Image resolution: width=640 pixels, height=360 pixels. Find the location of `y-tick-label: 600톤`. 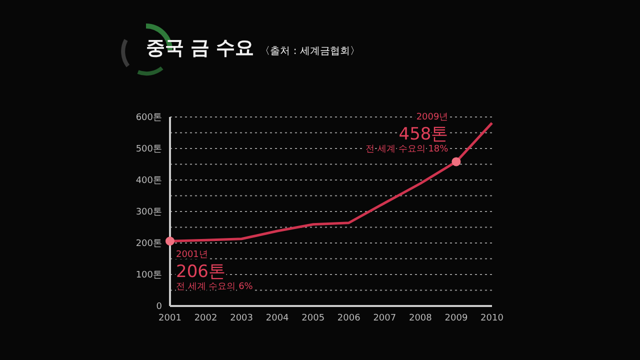

y-tick-label: 600톤 is located at coordinates (149, 118).